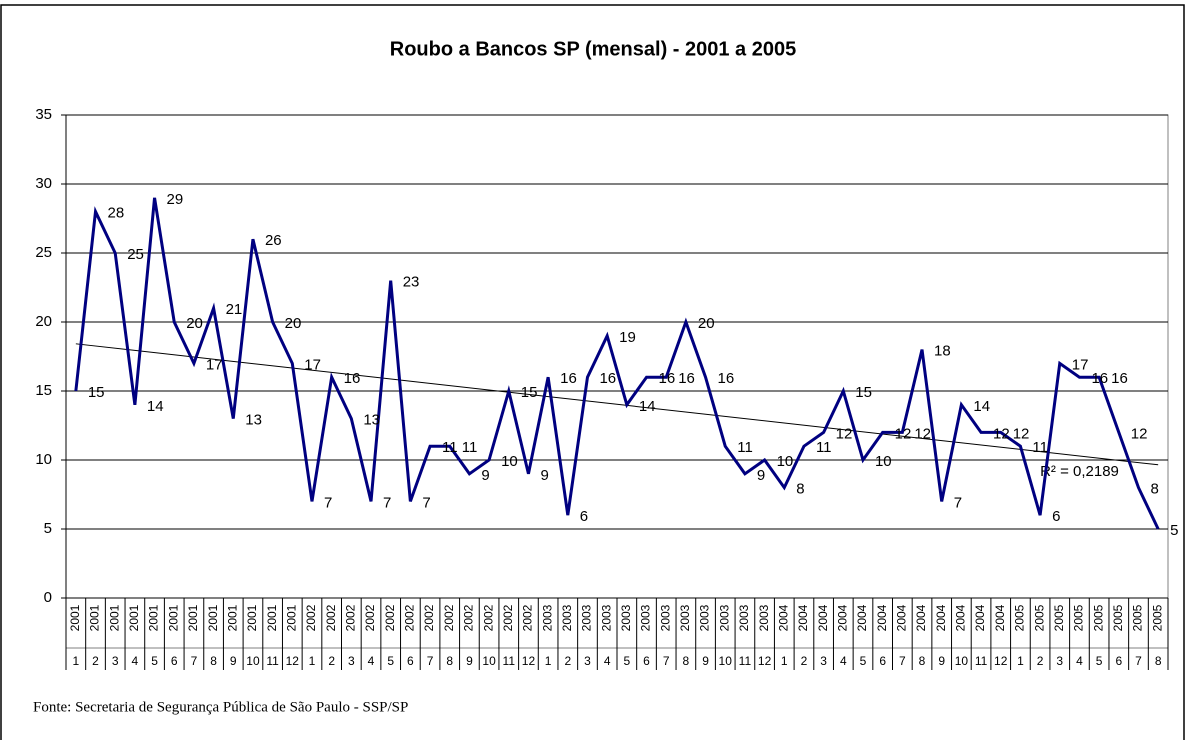 Image resolution: width=1186 pixels, height=745 pixels. I want to click on y-tick-label: 15, so click(43, 390).